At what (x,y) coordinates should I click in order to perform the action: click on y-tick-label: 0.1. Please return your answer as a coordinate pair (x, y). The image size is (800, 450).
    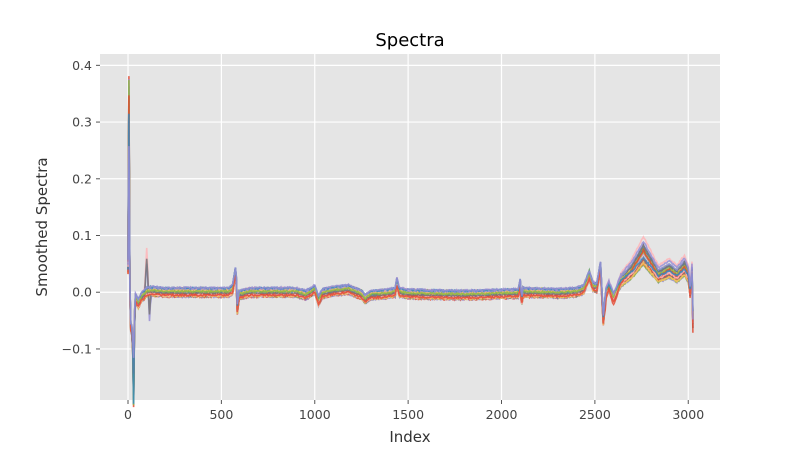
    Looking at the image, I should click on (82, 235).